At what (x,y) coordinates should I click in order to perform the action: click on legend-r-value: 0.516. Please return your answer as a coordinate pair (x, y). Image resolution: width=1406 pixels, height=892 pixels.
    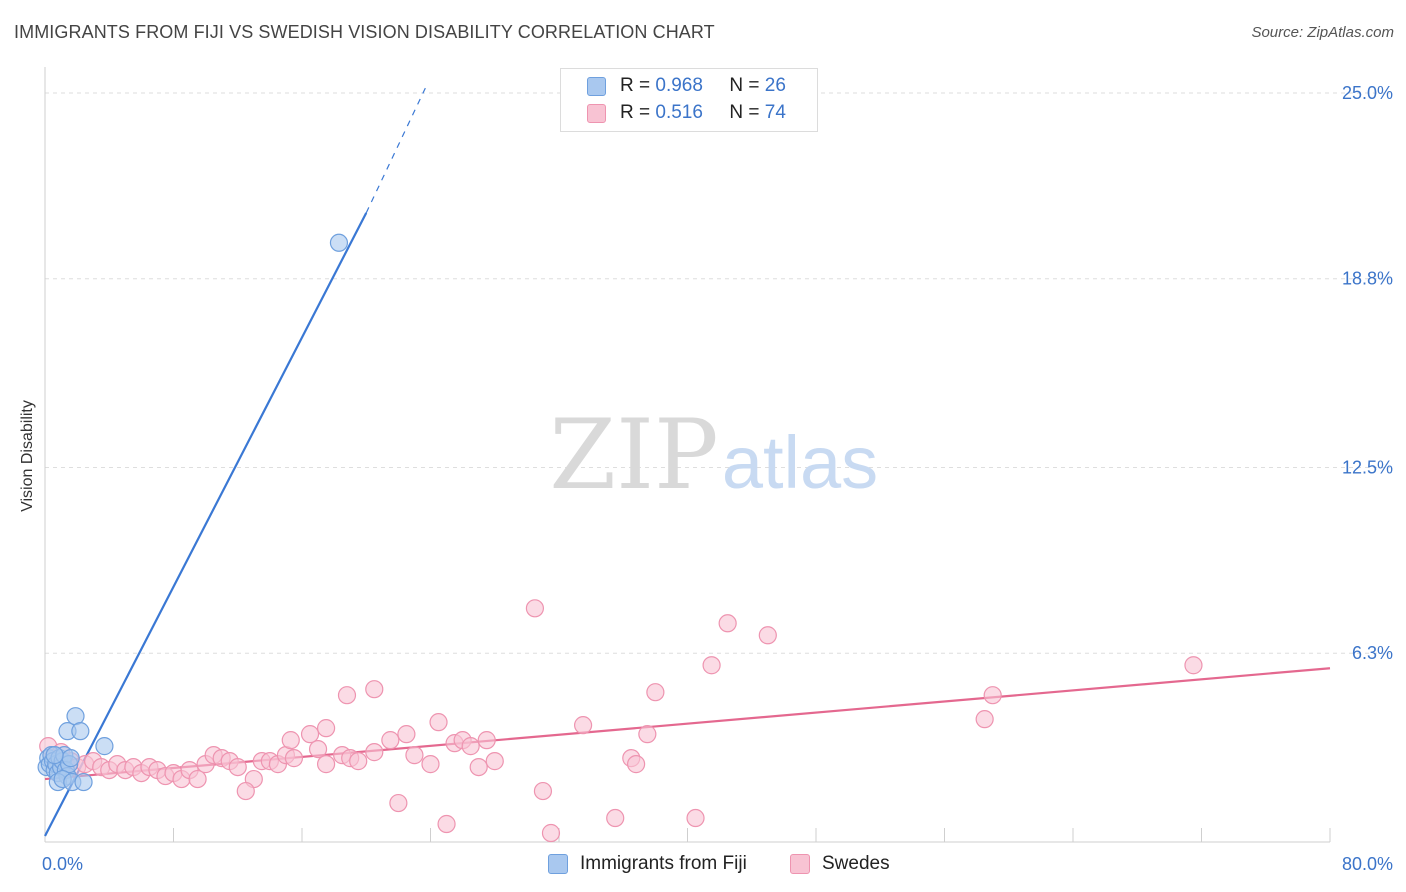
    Looking at the image, I should click on (679, 112).